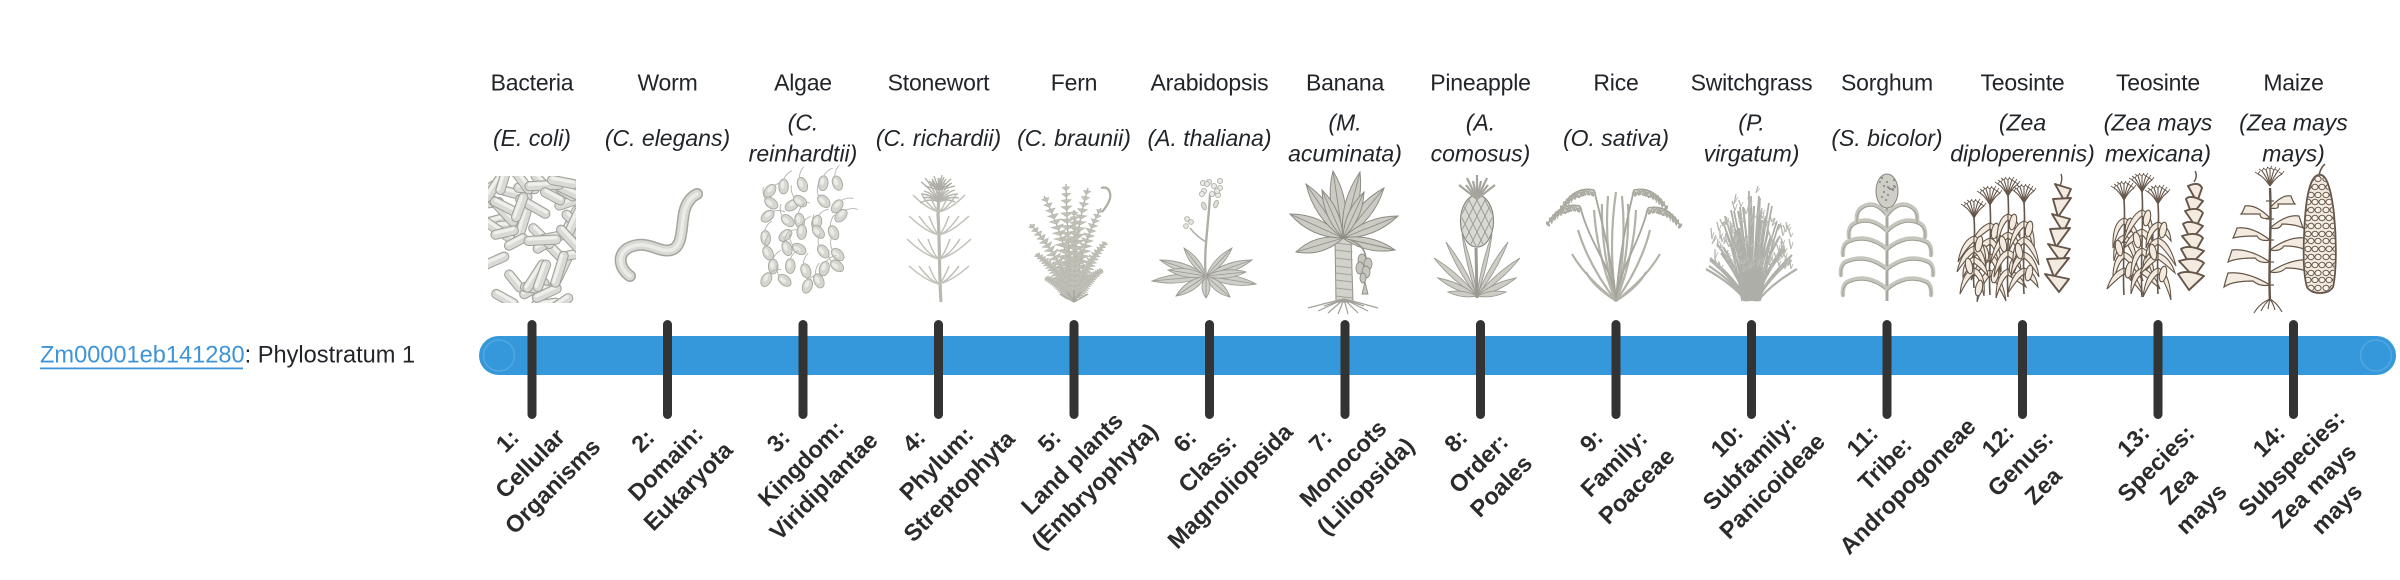 The width and height of the screenshot is (2400, 580). Describe the element at coordinates (1345, 154) in the screenshot. I see `svg-text: acuminata)` at that location.